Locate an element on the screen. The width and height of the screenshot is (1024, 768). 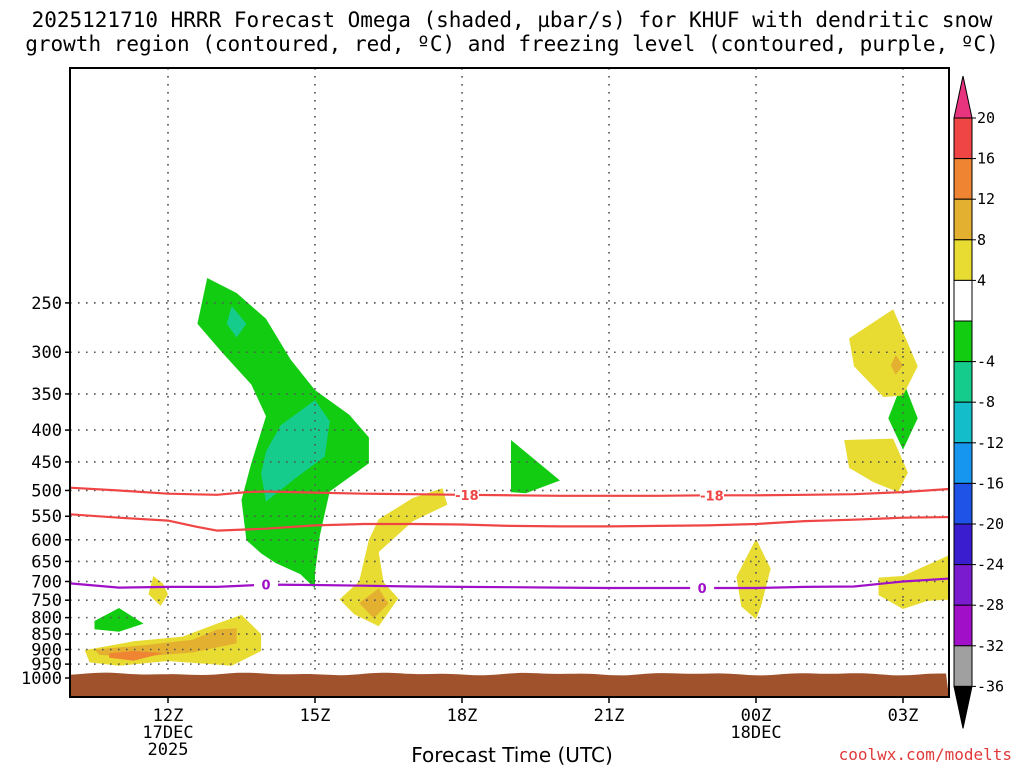
colorbar-label-9: -20 is located at coordinates (990, 524).